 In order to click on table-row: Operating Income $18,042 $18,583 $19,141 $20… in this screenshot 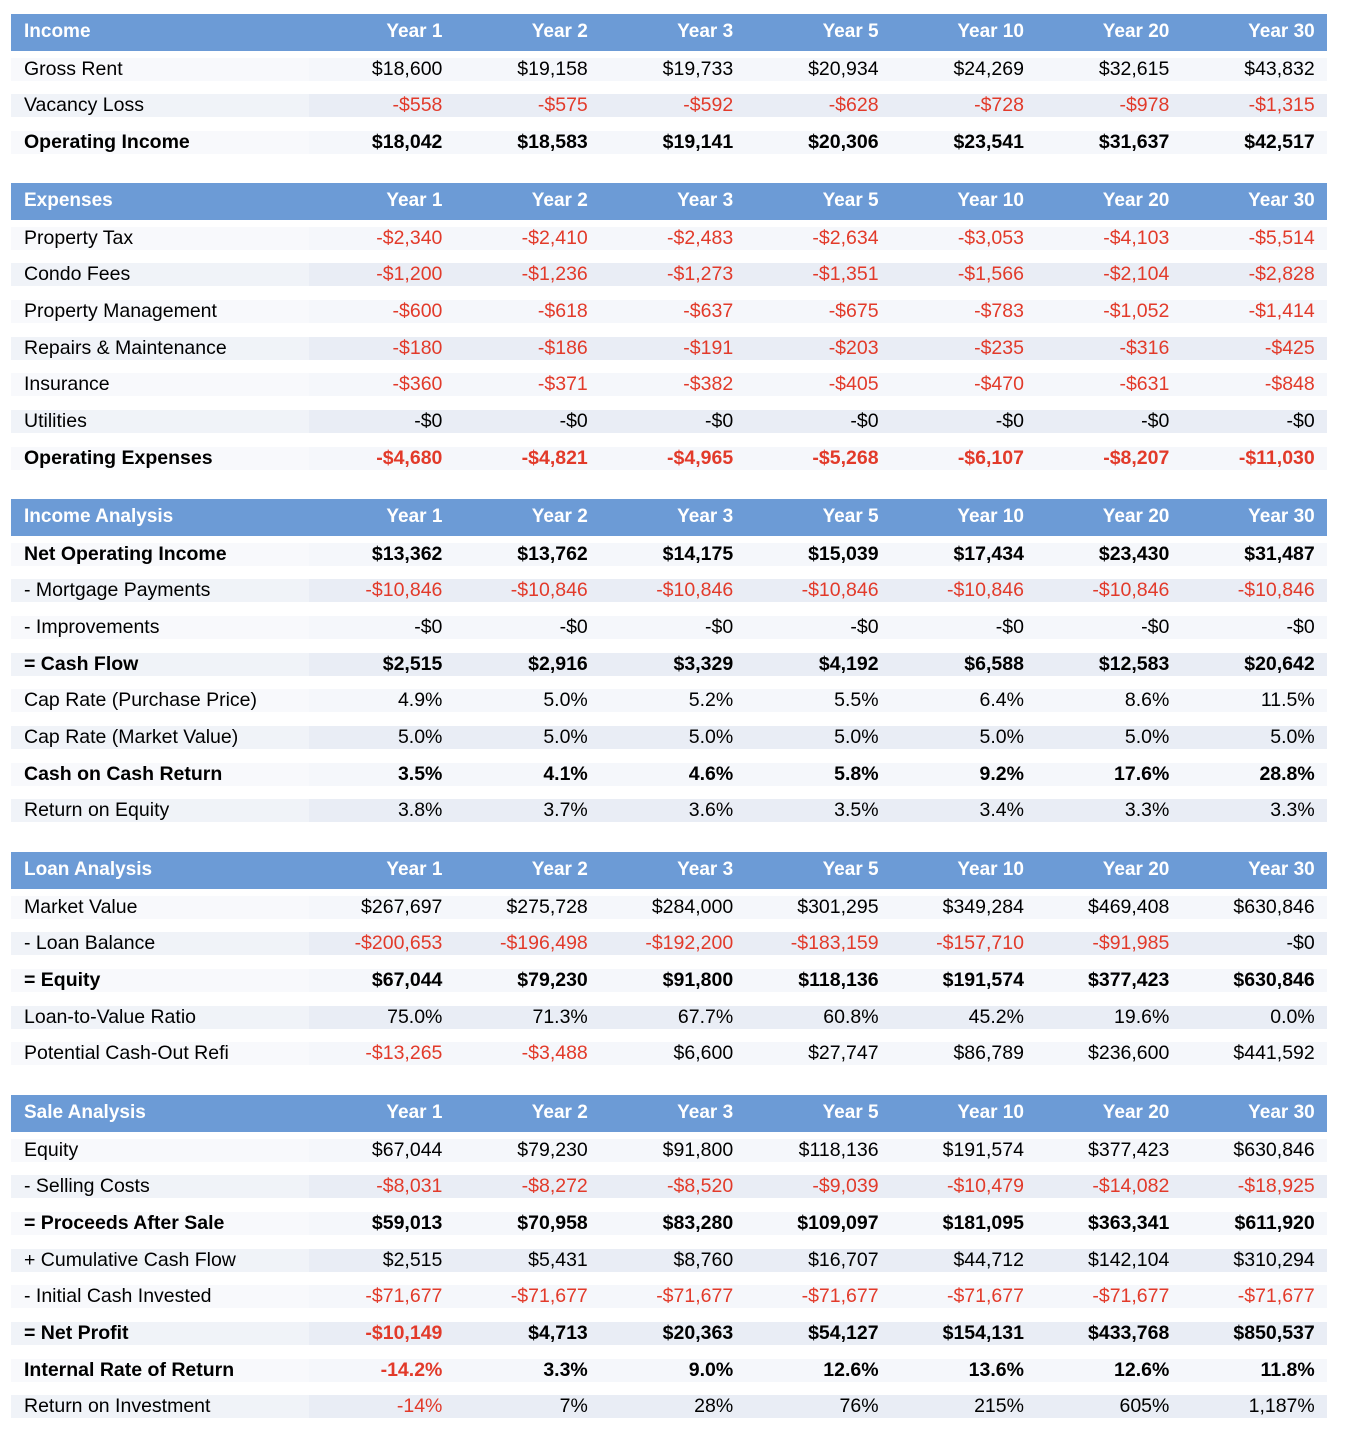, I will do `click(669, 142)`.